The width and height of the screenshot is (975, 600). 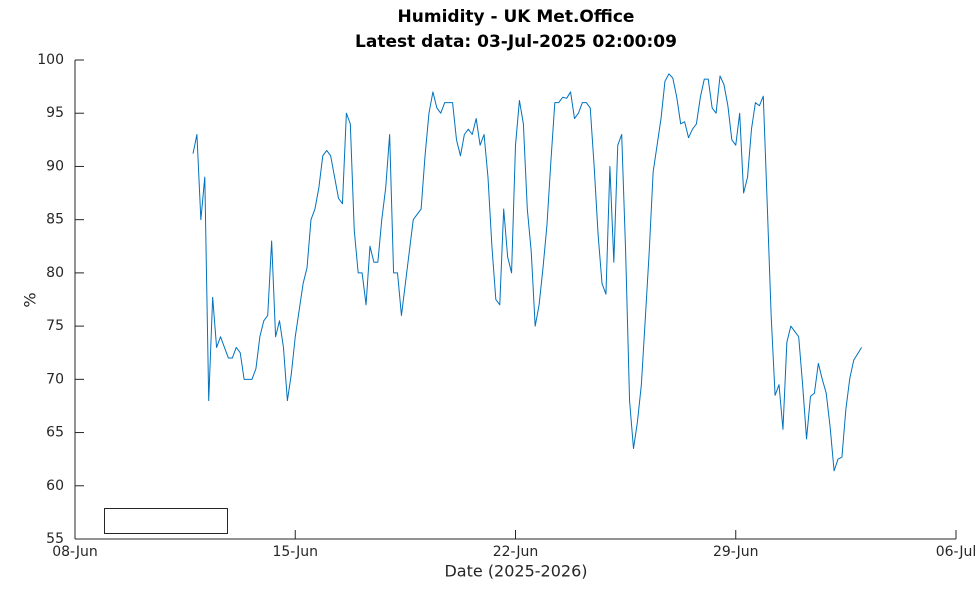 I want to click on chart-title: Humidity - UK Met.Office, so click(x=516, y=17).